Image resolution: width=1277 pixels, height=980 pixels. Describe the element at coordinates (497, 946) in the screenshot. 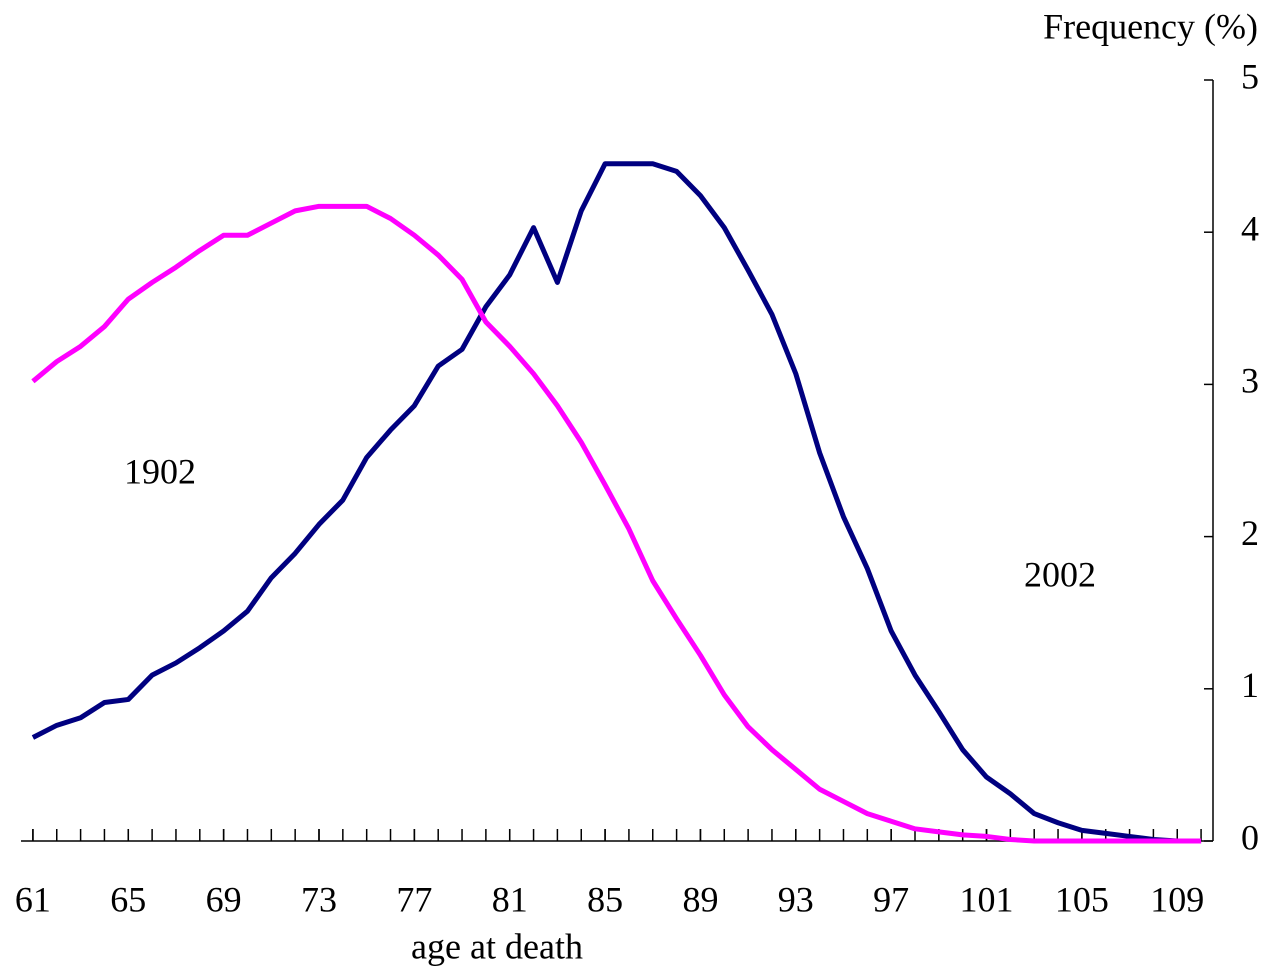

I see `x-axis-label: age at death` at that location.